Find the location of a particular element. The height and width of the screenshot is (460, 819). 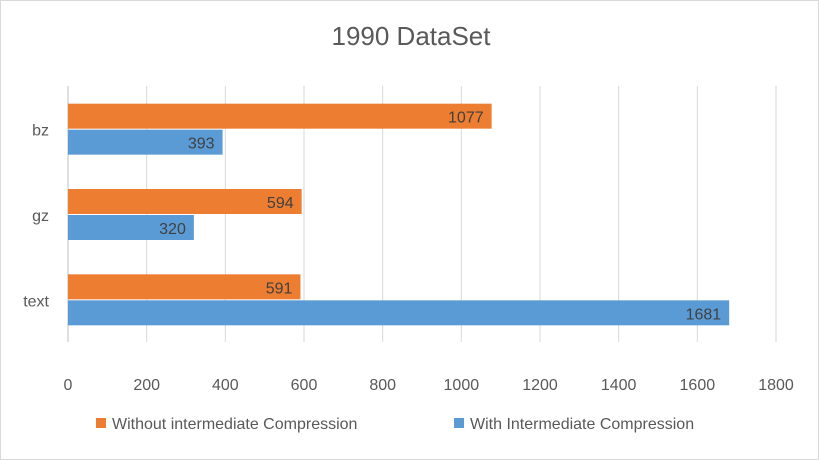

data-label: 591 is located at coordinates (279, 288).